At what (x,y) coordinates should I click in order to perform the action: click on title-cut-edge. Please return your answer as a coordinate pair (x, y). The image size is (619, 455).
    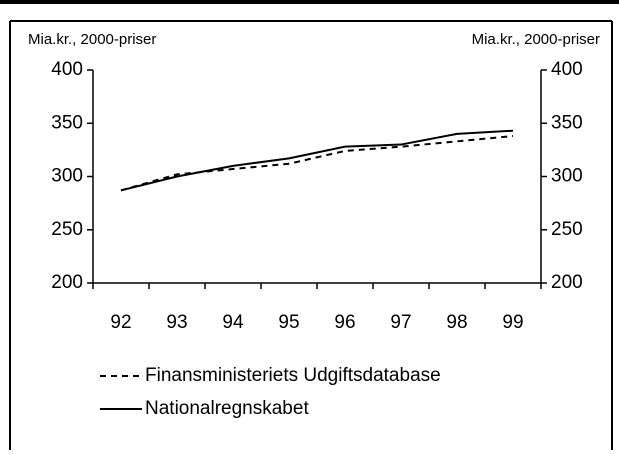
    Looking at the image, I should click on (309, 2).